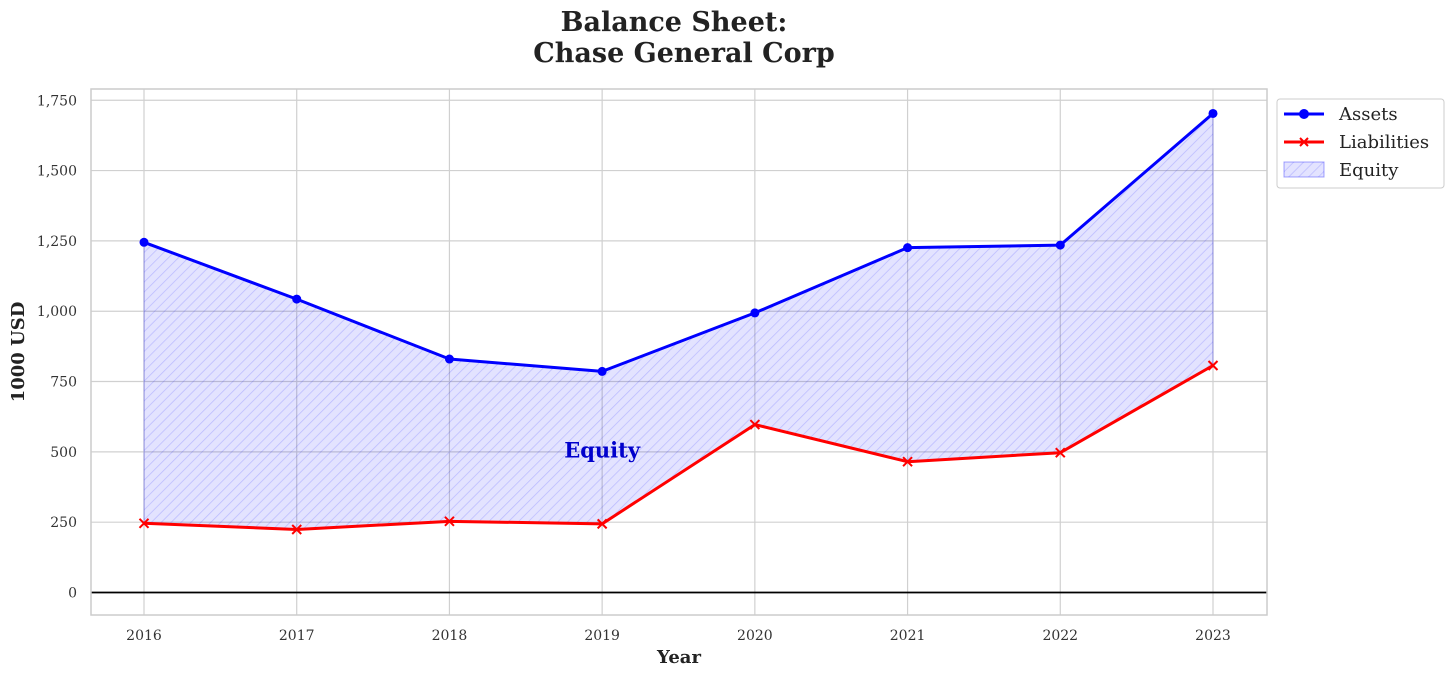 Image resolution: width=1454 pixels, height=676 pixels. I want to click on assets-point-2016, so click(144, 242).